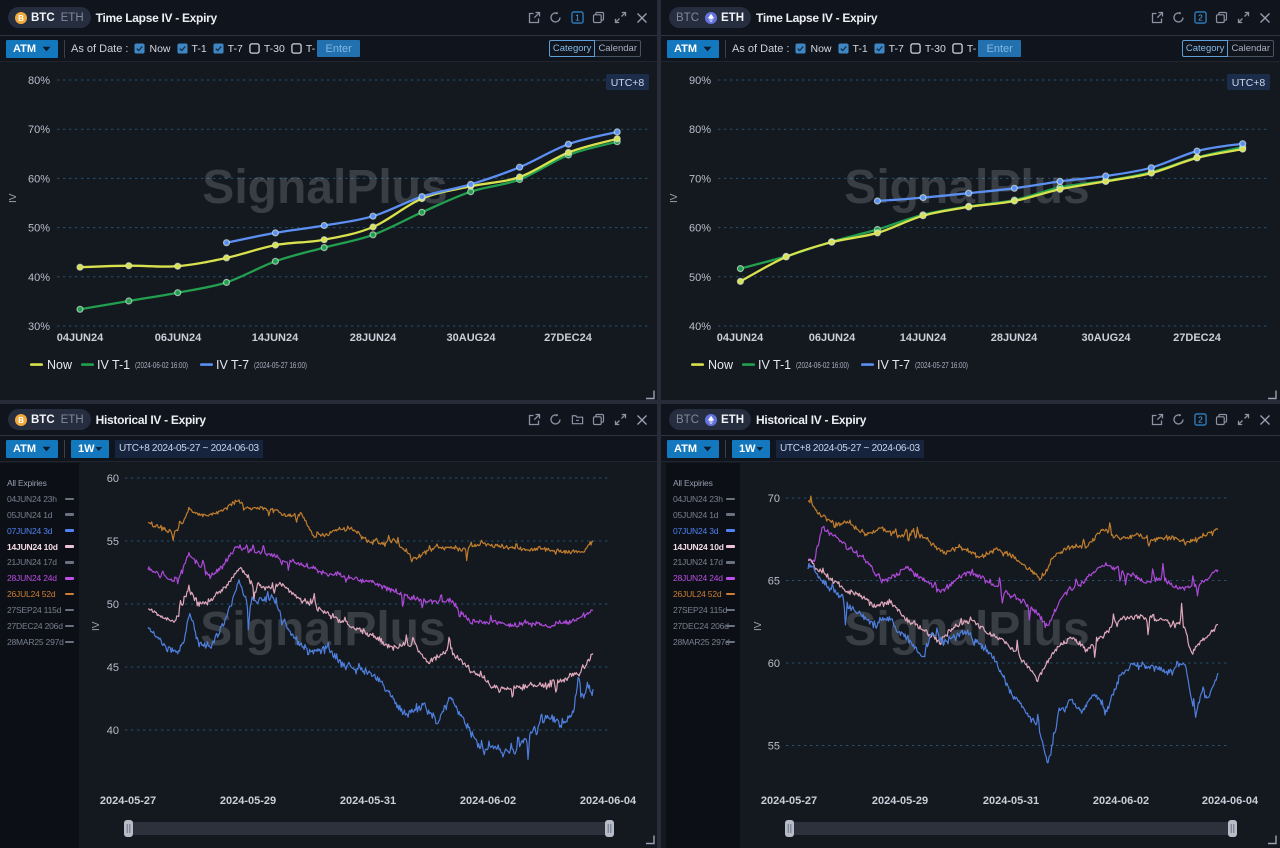 Image resolution: width=1280 pixels, height=848 pixels. I want to click on svg-text: 65, so click(774, 582).